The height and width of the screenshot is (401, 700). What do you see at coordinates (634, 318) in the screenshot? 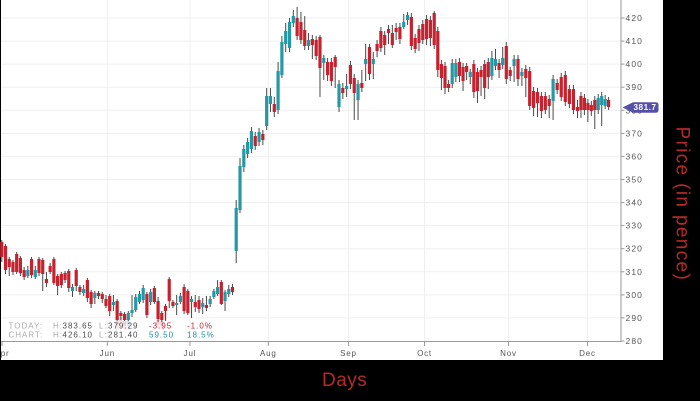
I see `svg-text: 290` at bounding box center [634, 318].